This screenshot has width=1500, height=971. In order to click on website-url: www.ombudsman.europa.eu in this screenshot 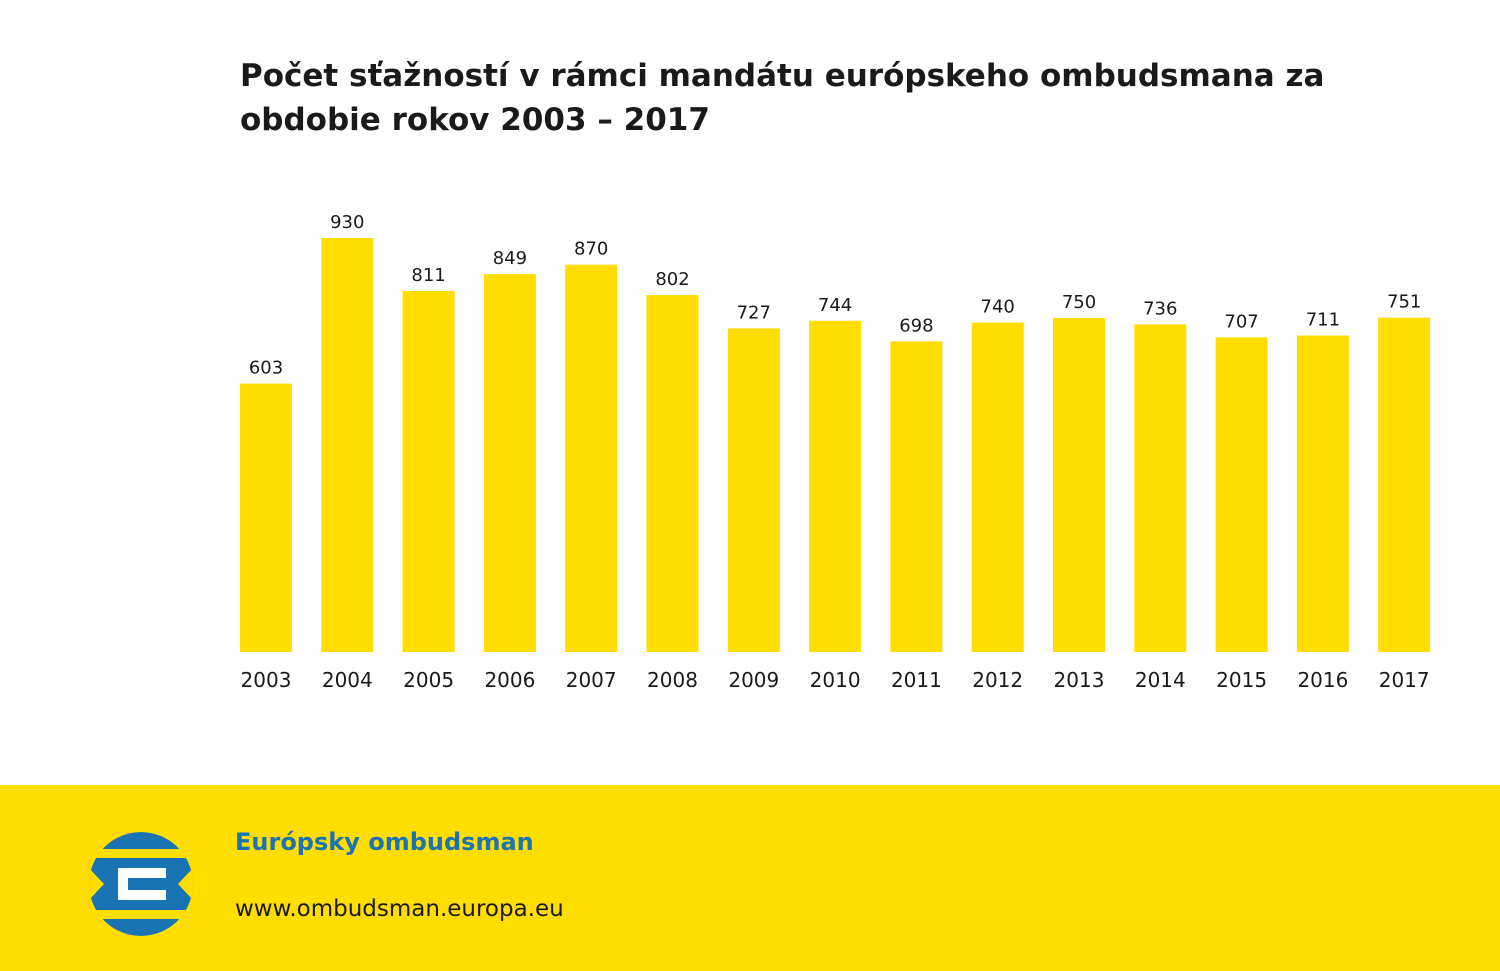, I will do `click(399, 909)`.